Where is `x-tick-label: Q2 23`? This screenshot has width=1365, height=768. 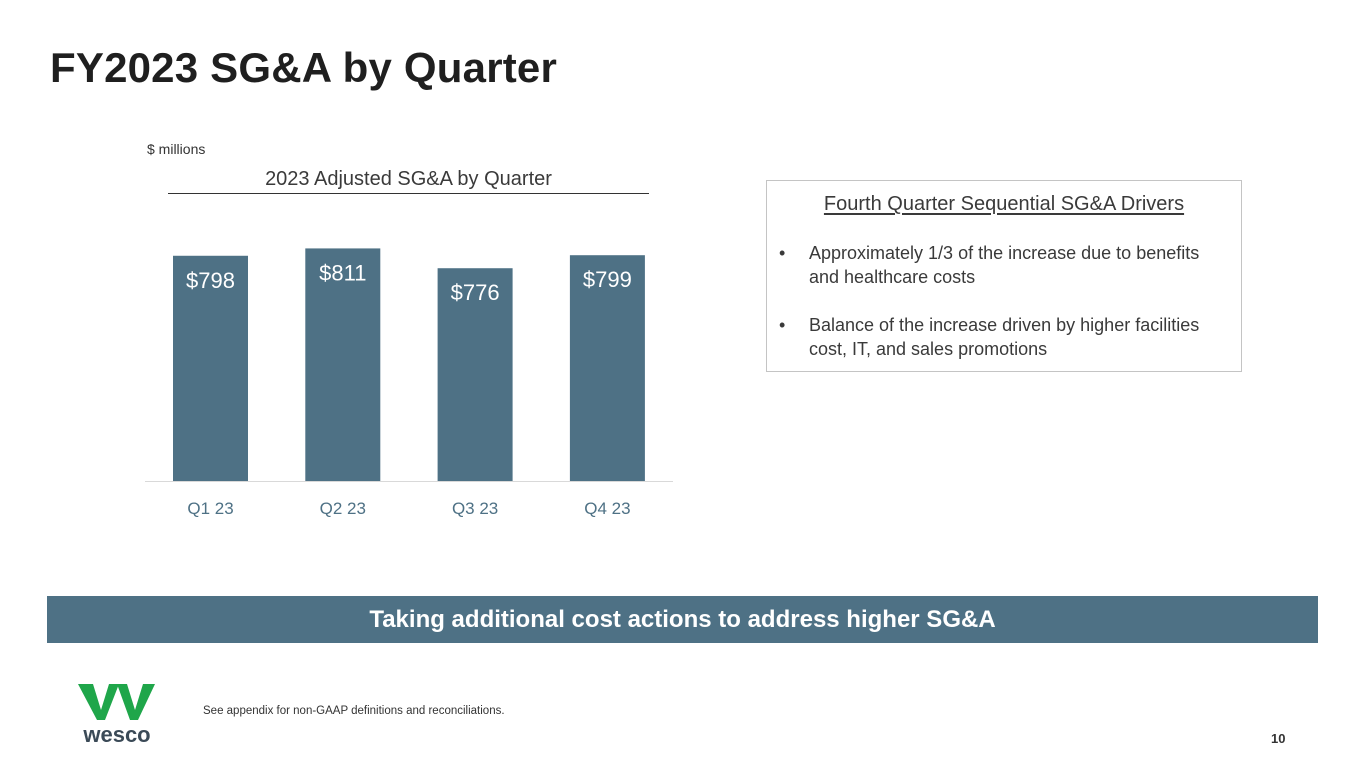
x-tick-label: Q2 23 is located at coordinates (343, 508).